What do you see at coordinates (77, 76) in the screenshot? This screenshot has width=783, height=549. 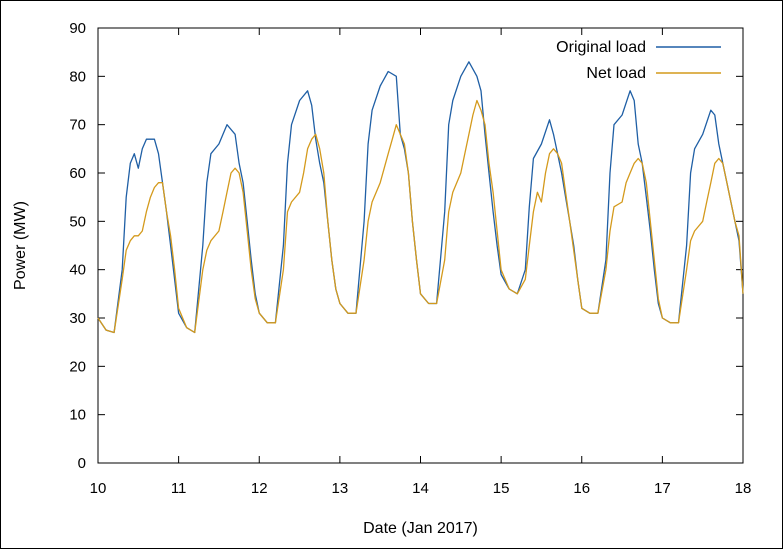 I see `y-tick-label: 80` at bounding box center [77, 76].